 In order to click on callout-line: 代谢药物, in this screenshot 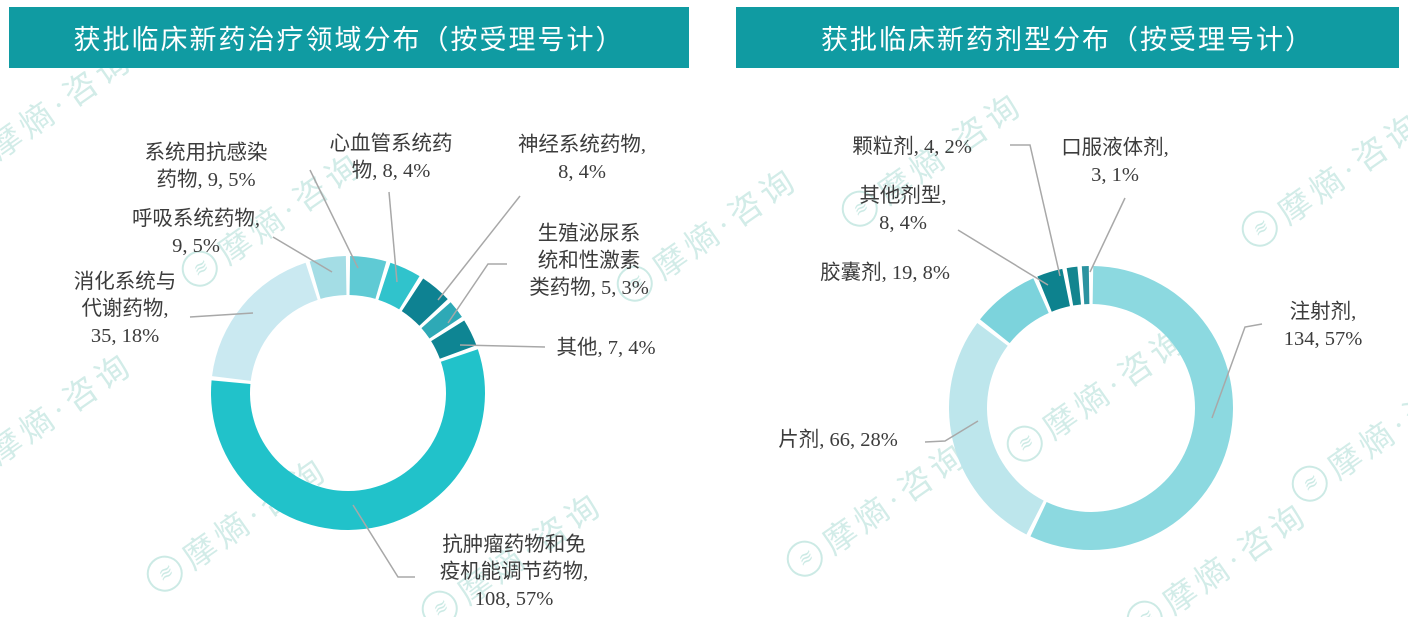, I will do `click(125, 309)`.